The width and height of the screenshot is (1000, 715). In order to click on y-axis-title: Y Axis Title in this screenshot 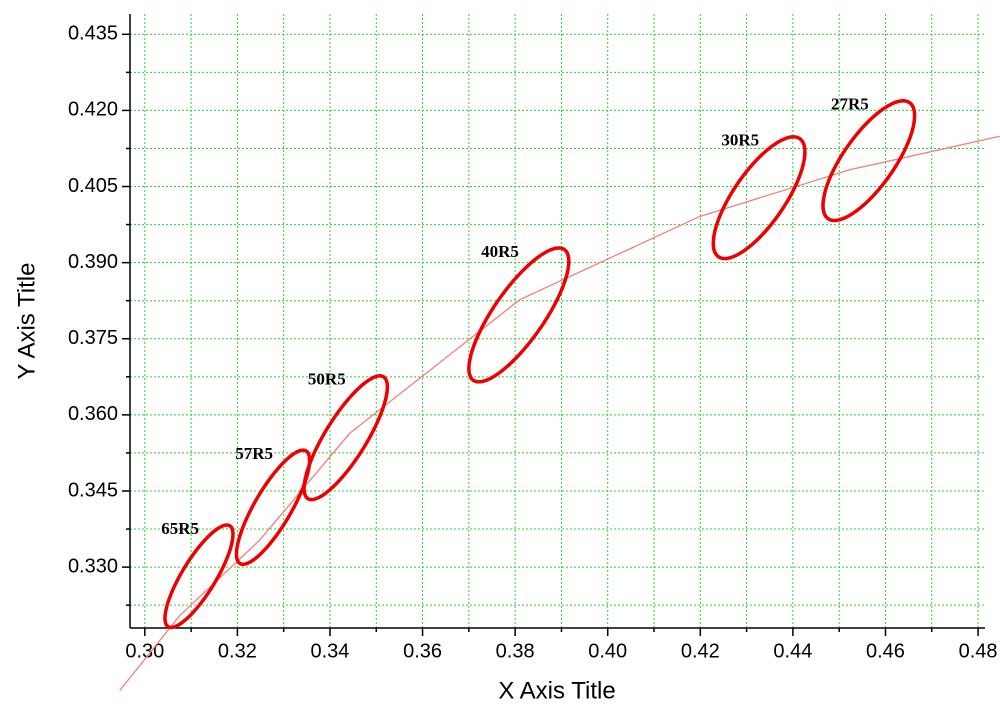, I will do `click(26, 321)`.